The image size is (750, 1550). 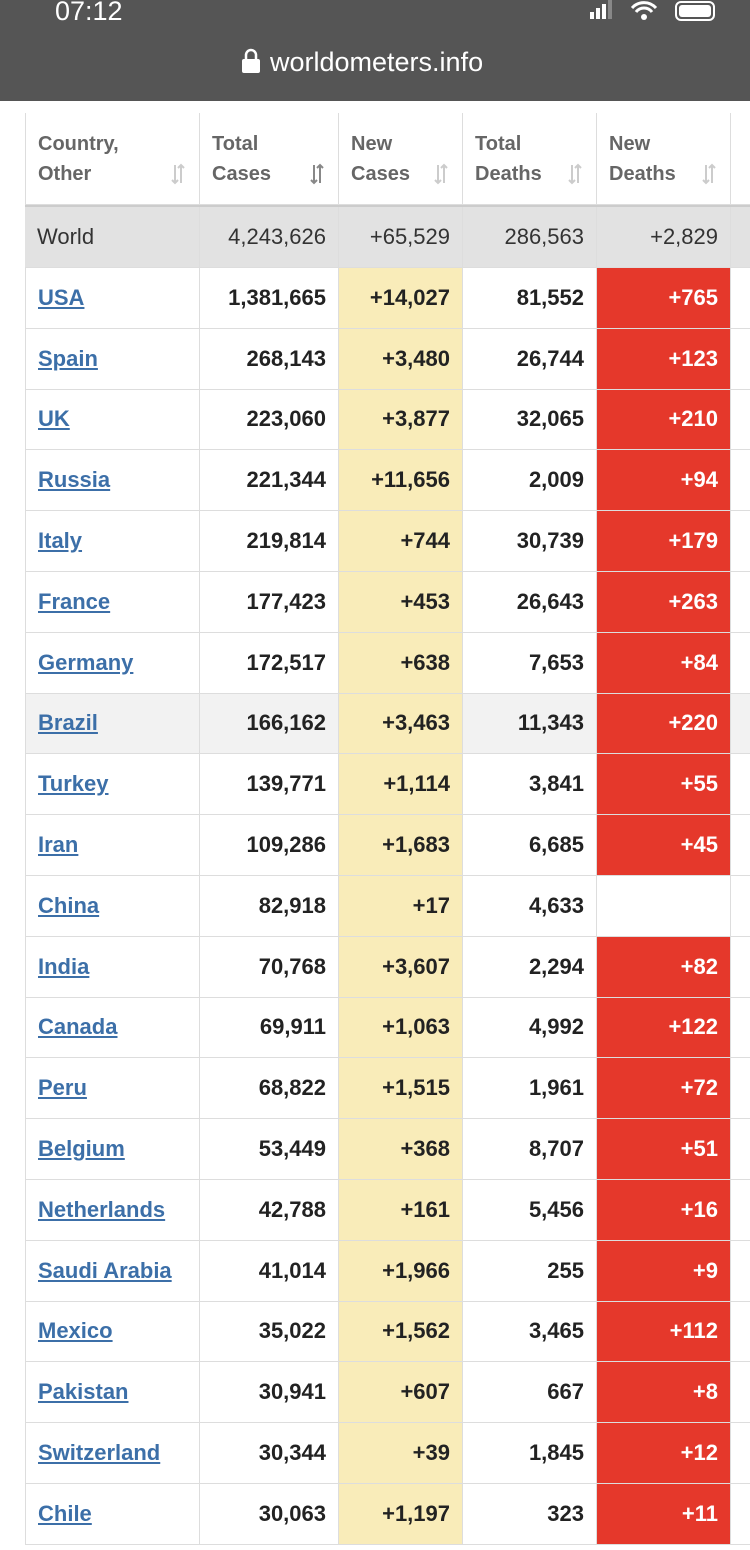 I want to click on cell-value: 177,423, so click(x=286, y=601).